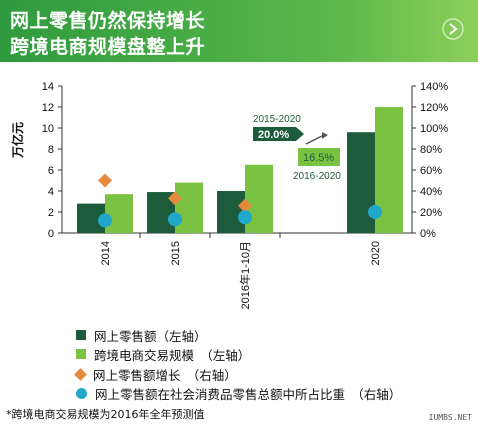 The width and height of the screenshot is (478, 425). What do you see at coordinates (277, 119) in the screenshot?
I see `annotation-top-label: 2015-2020` at bounding box center [277, 119].